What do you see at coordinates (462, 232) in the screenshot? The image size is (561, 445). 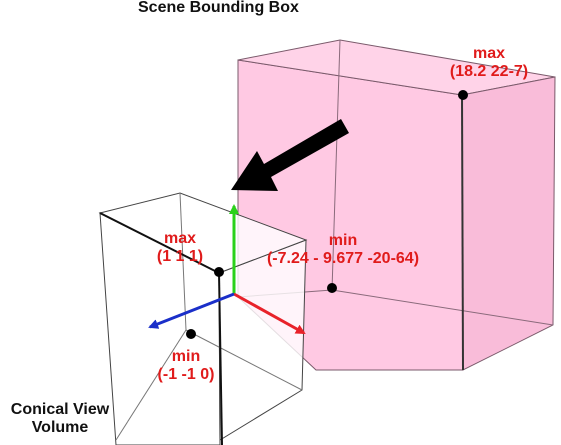 I see `scene-box-front-corner-edge` at bounding box center [462, 232].